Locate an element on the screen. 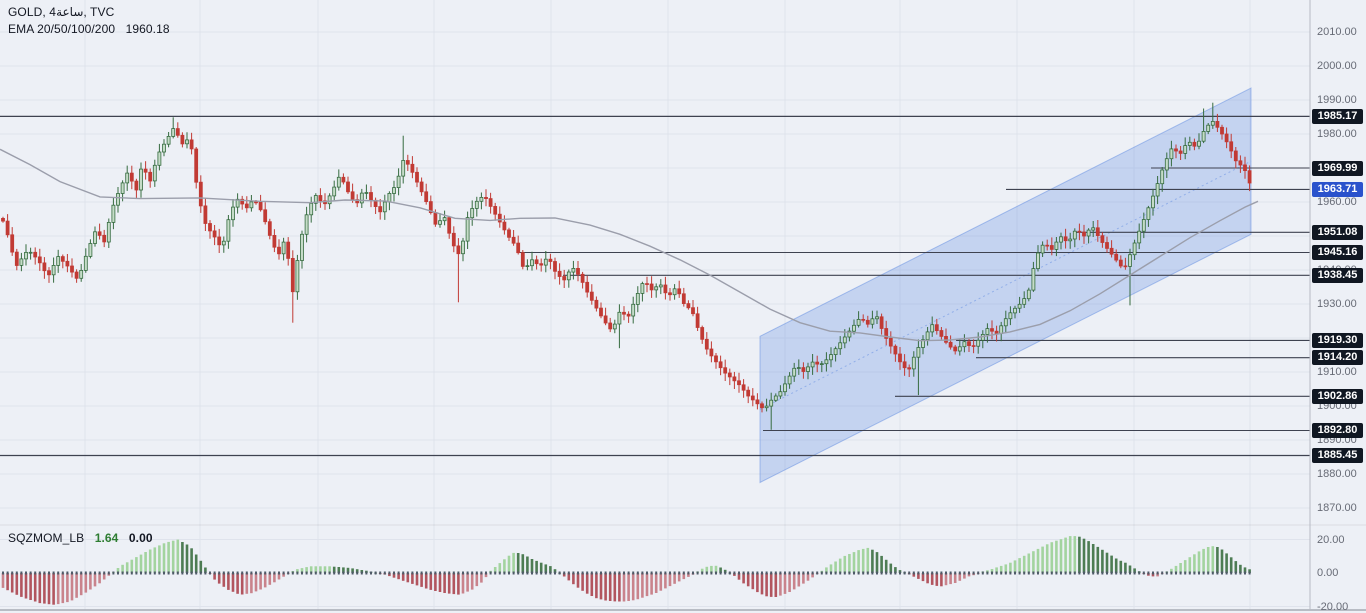 The height and width of the screenshot is (613, 1366). ema-value: 1960.18 is located at coordinates (147, 29).